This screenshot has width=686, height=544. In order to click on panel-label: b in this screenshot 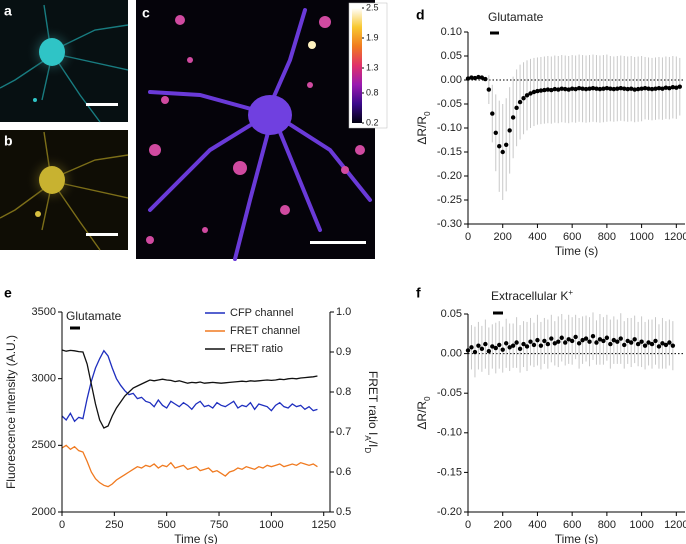, I will do `click(8, 141)`.